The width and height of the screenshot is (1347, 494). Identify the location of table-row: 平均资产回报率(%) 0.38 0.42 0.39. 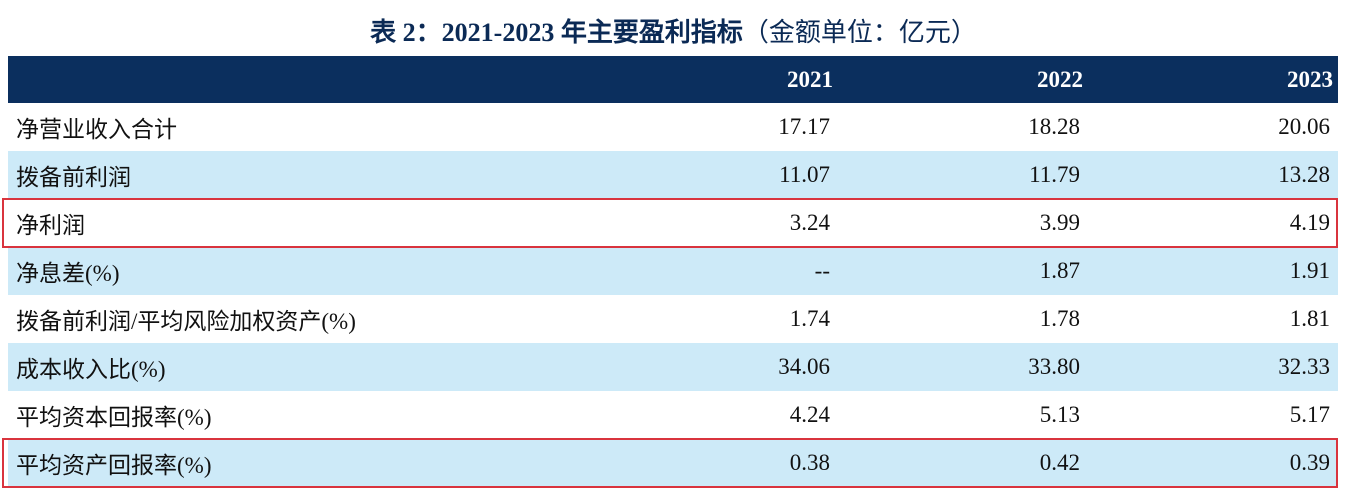
(673, 463).